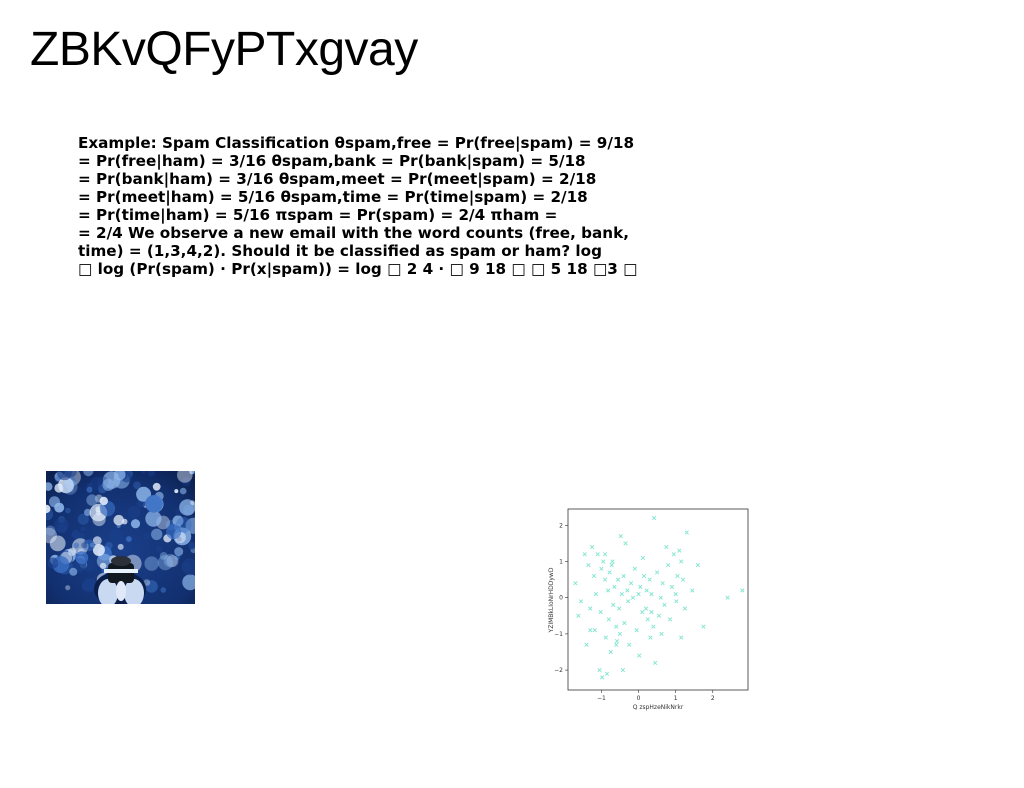 The width and height of the screenshot is (1024, 788). Describe the element at coordinates (561, 525) in the screenshot. I see `y-tick-label: 2` at that location.